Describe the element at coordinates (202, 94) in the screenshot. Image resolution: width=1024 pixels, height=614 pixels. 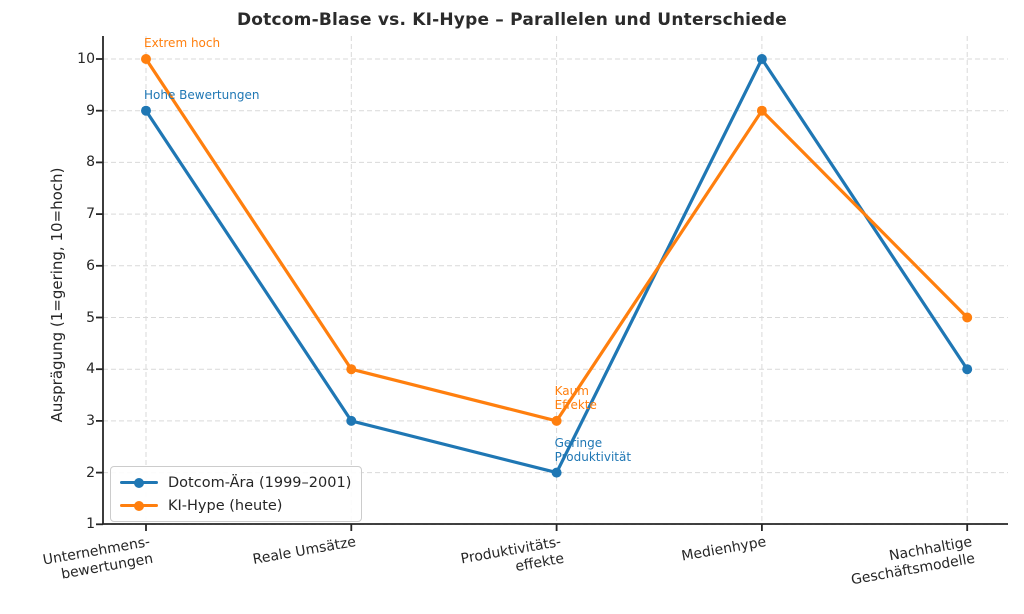
I see `annotation: Hohe Bewertungen` at that location.